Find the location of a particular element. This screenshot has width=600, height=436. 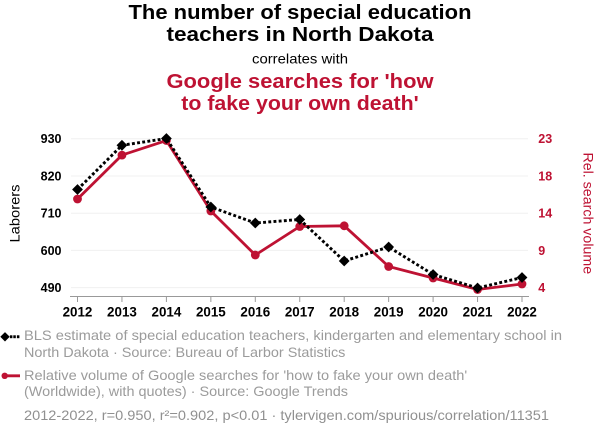

svg-text: Laborers is located at coordinates (16, 214).